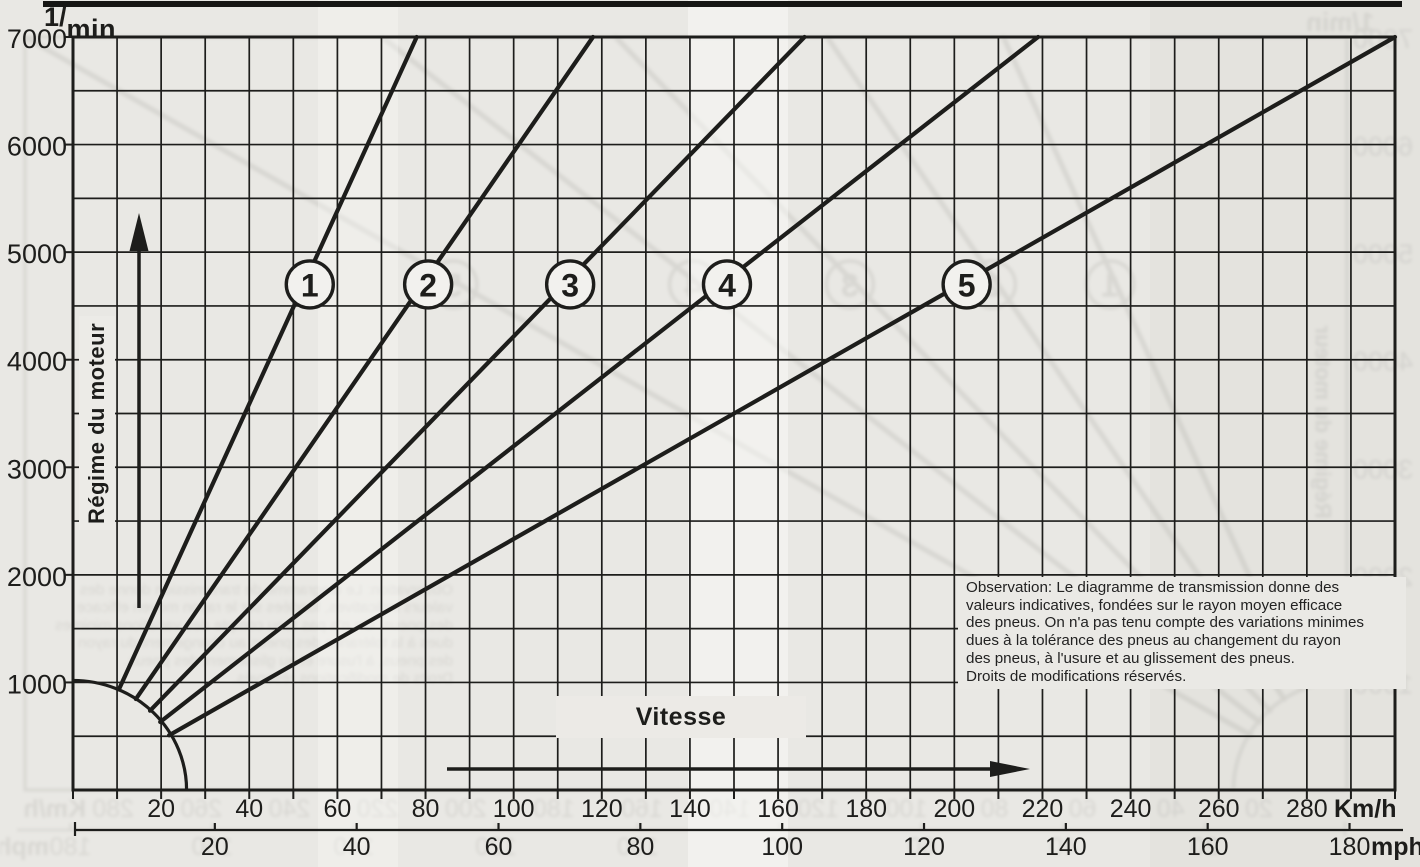 The width and height of the screenshot is (1420, 867). What do you see at coordinates (722, 4) in the screenshot?
I see `page-top-rule` at bounding box center [722, 4].